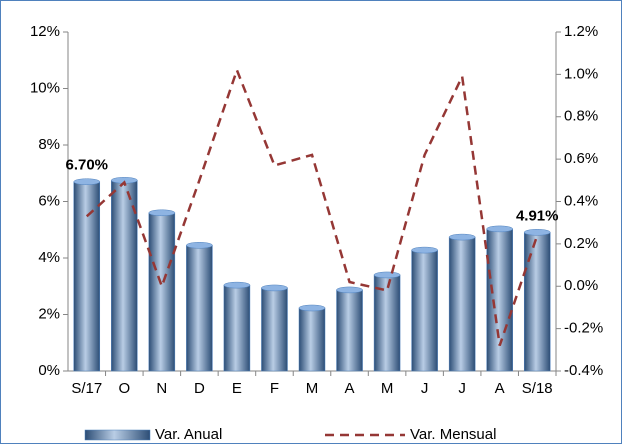  Describe the element at coordinates (188, 434) in the screenshot. I see `legend-label: Var. Anual` at that location.